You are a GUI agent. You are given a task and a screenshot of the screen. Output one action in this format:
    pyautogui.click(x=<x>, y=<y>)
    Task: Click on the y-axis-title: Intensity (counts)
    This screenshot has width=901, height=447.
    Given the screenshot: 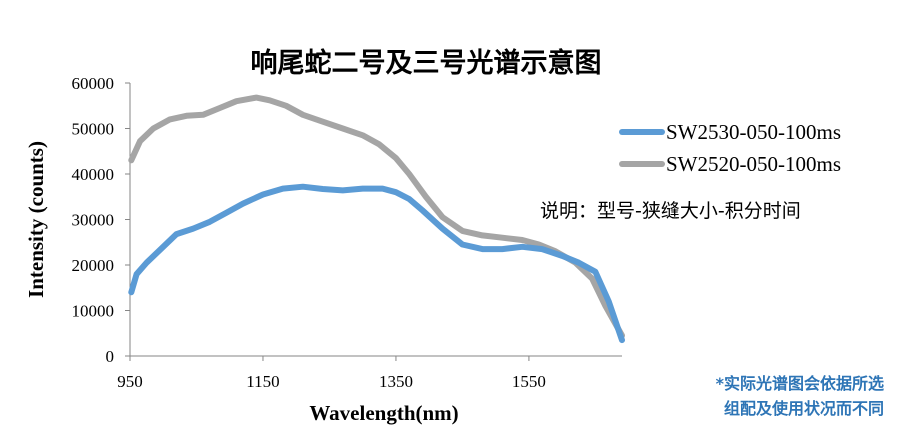 What is the action you would take?
    pyautogui.click(x=36, y=219)
    